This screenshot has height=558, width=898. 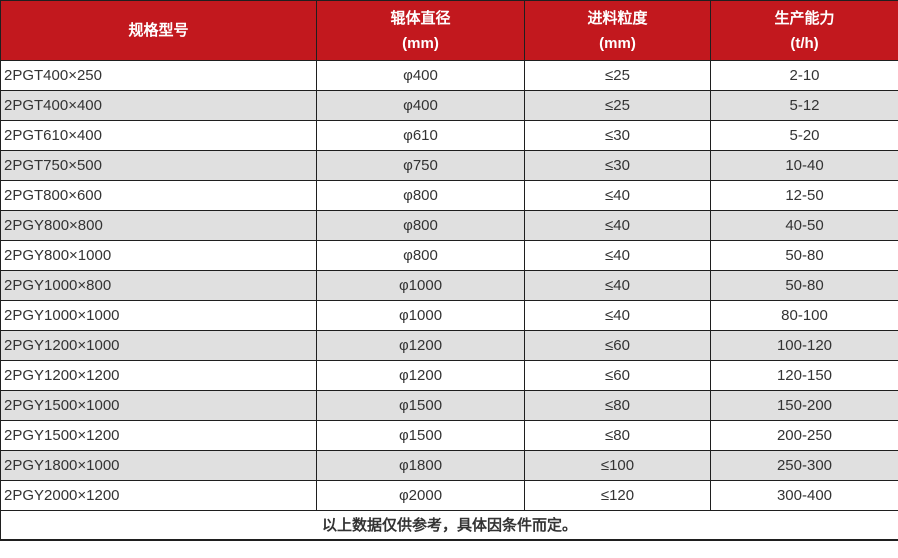 What do you see at coordinates (420, 18) in the screenshot?
I see `col-header-roller-diameter-title: 辊体直径` at bounding box center [420, 18].